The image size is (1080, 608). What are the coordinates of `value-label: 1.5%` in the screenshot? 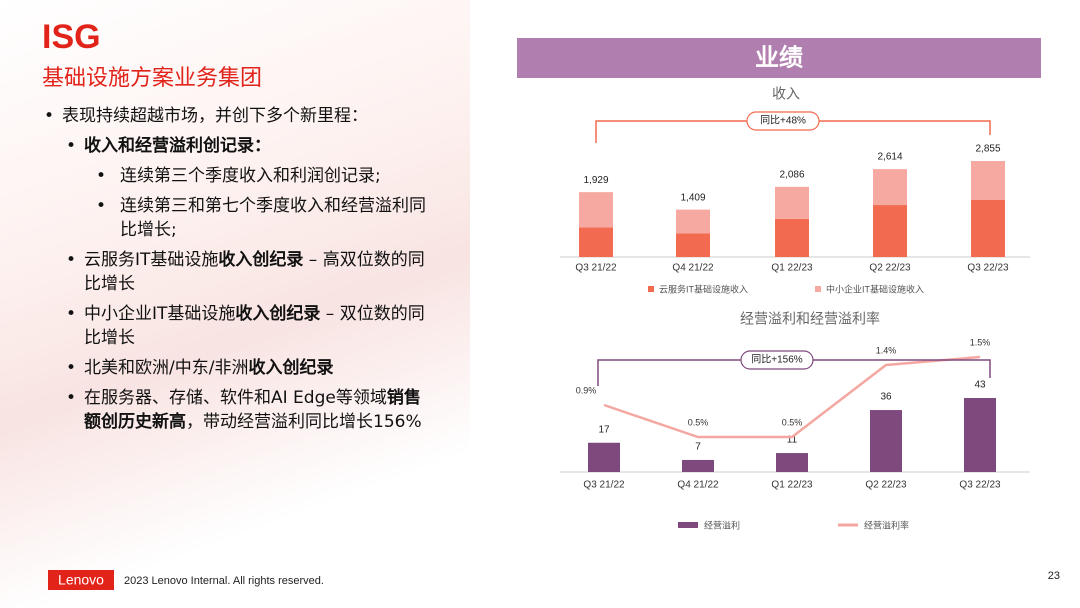 It's located at (980, 342).